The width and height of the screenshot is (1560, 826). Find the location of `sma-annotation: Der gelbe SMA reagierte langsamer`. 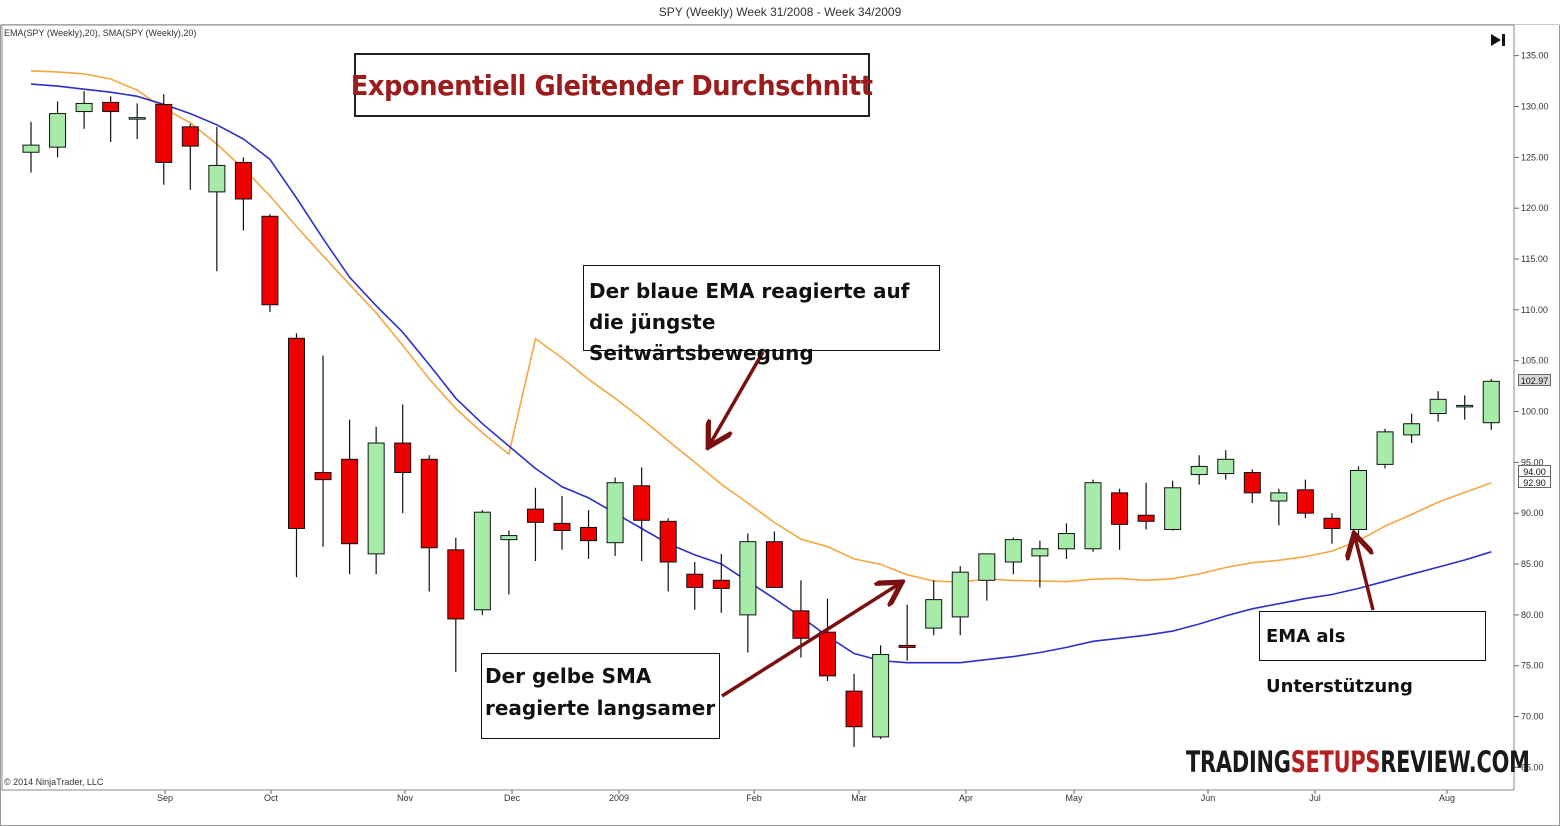

sma-annotation: Der gelbe SMA reagierte langsamer is located at coordinates (600, 696).